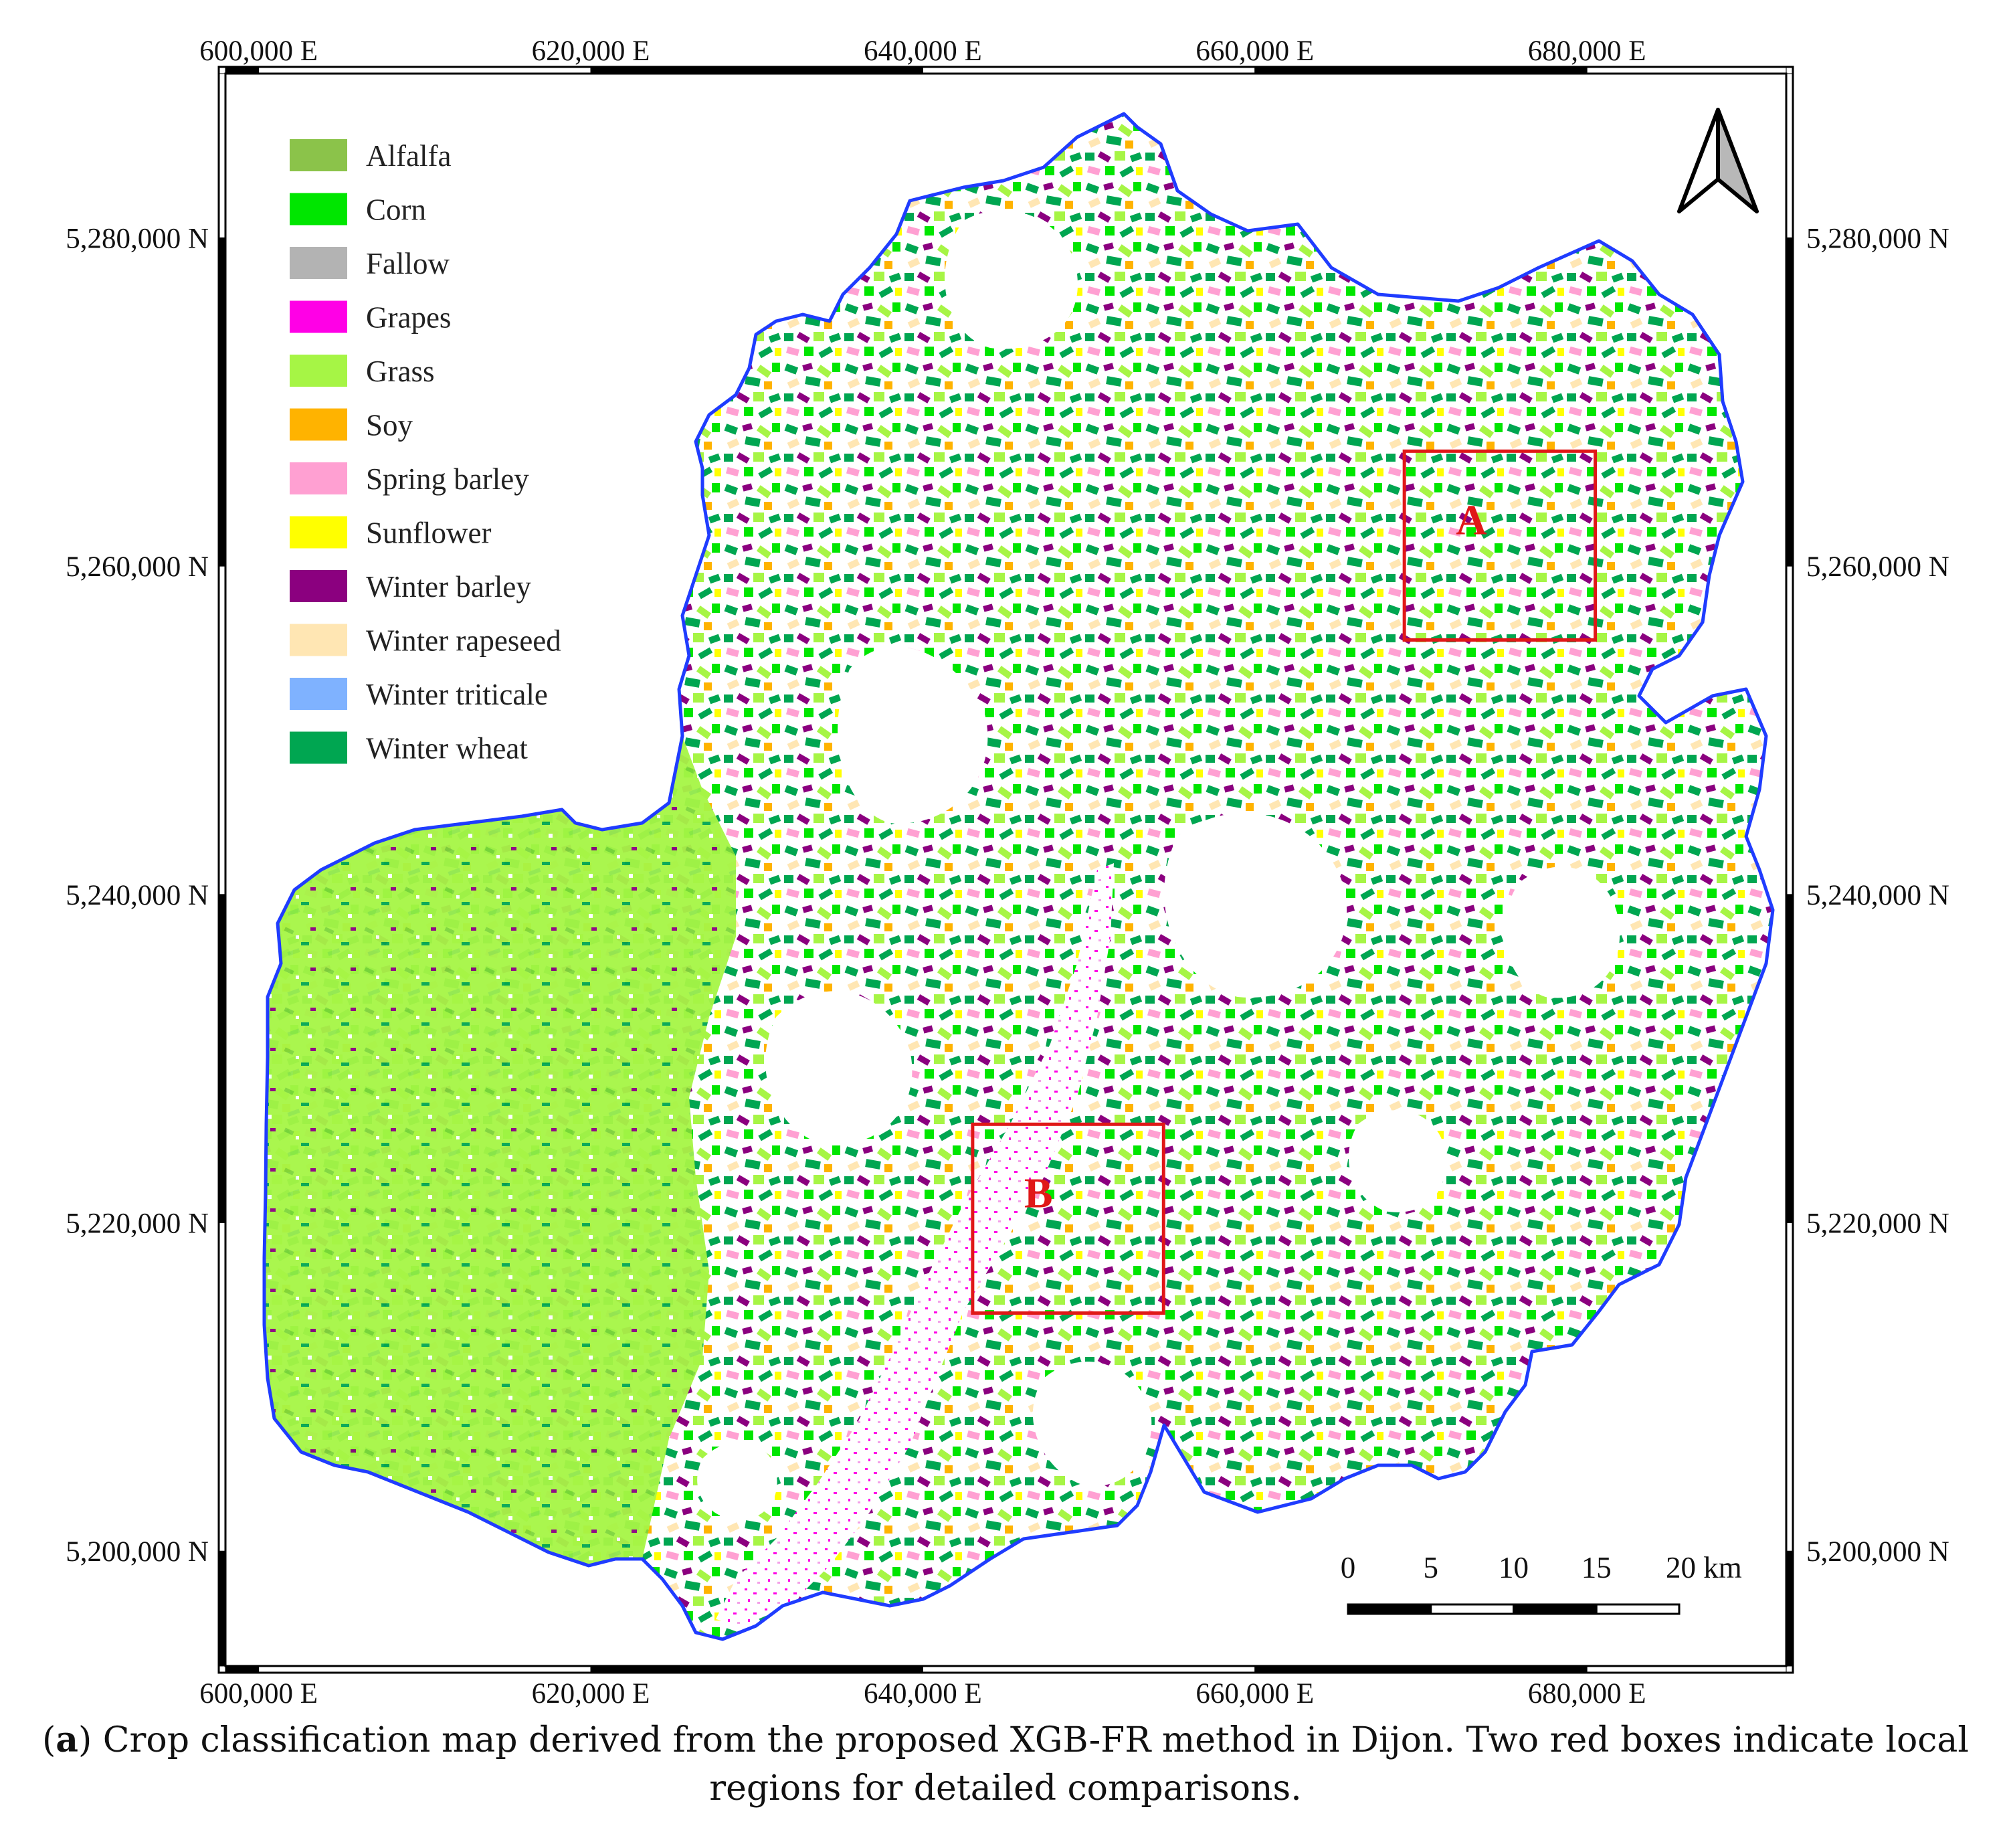  Describe the element at coordinates (351, 425) in the screenshot. I see `legend-item: Soy` at that location.